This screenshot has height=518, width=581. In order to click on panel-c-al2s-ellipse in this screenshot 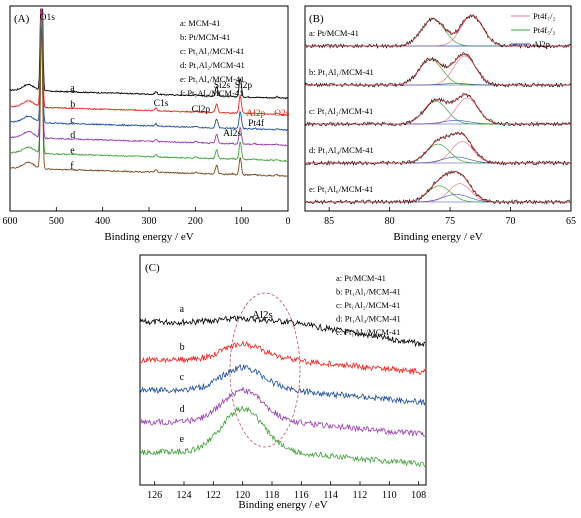, I will do `click(265, 370)`.